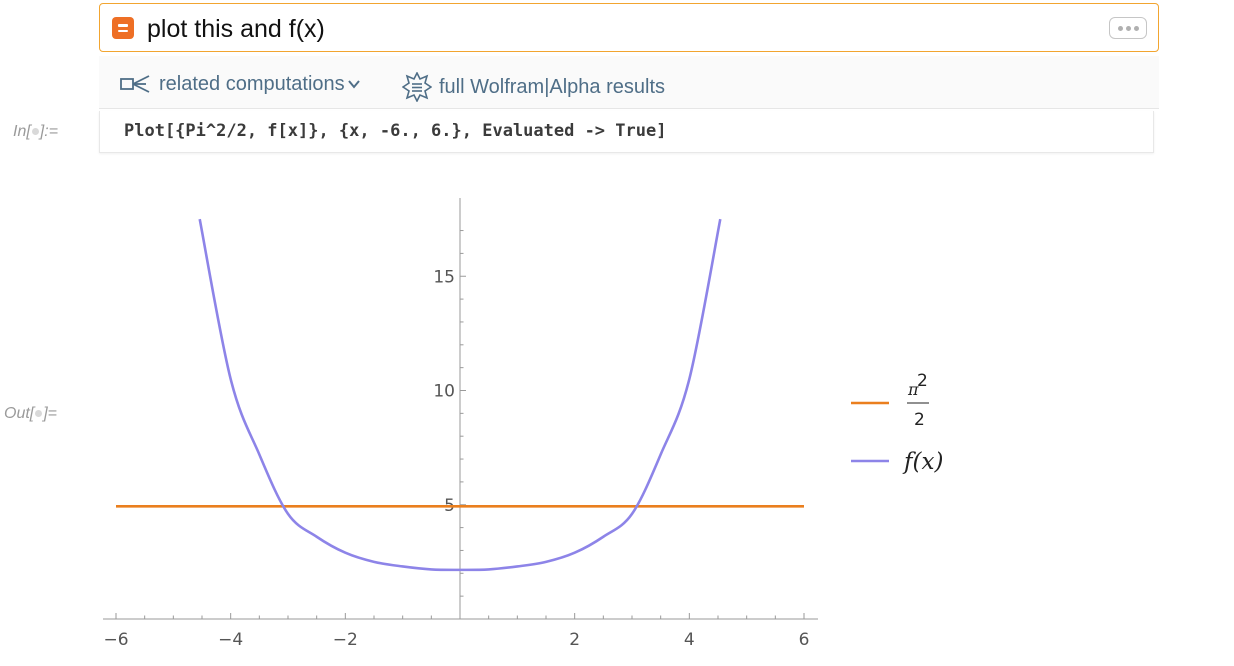  Describe the element at coordinates (236, 29) in the screenshot. I see `query-text: plot this and f(x)` at that location.